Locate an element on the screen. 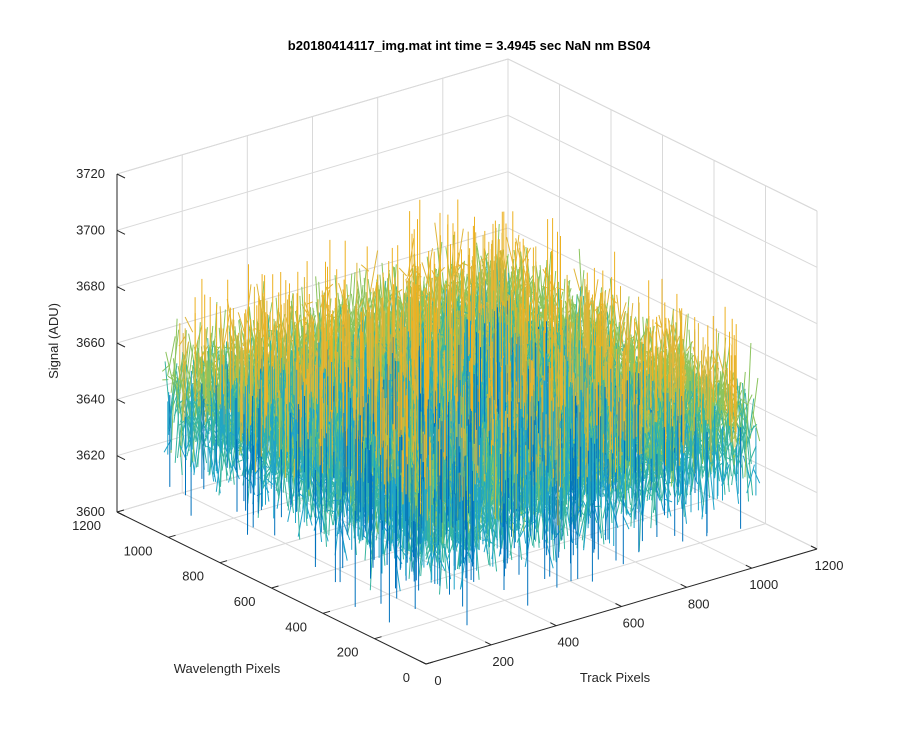 The image size is (900, 750). floor-gridline-y is located at coordinates (570, 581).